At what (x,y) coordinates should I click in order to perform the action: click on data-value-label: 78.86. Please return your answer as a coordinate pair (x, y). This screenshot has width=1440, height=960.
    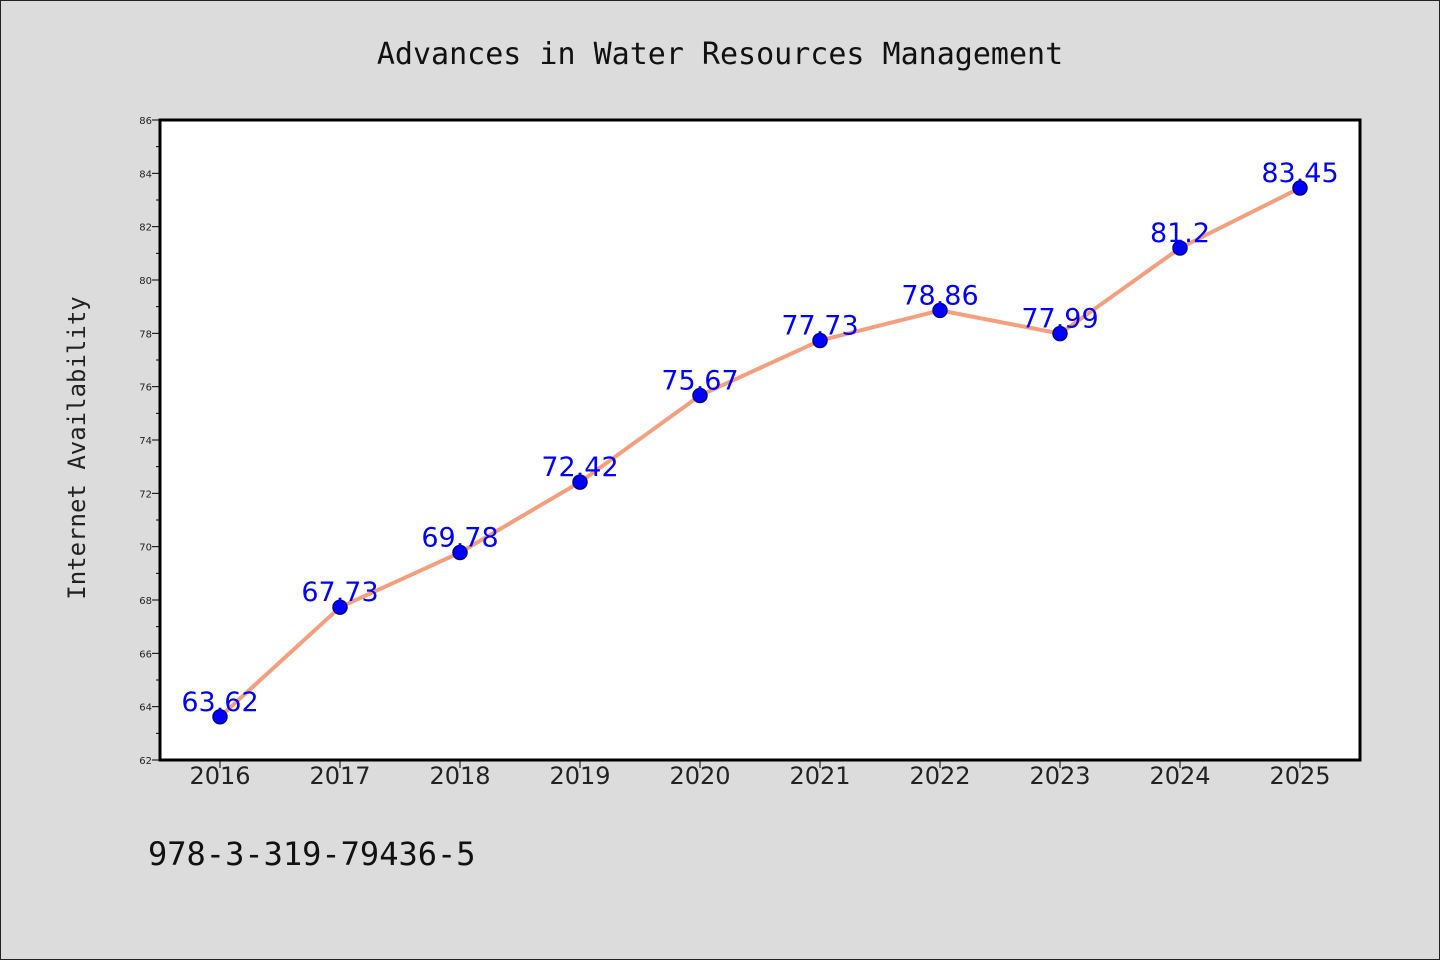
    Looking at the image, I should click on (939, 295).